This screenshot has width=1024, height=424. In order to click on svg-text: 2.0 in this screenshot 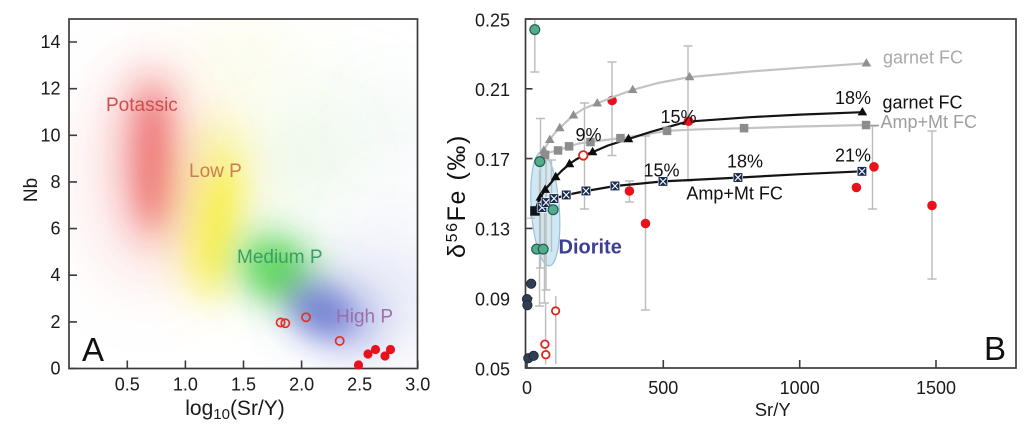, I will do `click(301, 385)`.